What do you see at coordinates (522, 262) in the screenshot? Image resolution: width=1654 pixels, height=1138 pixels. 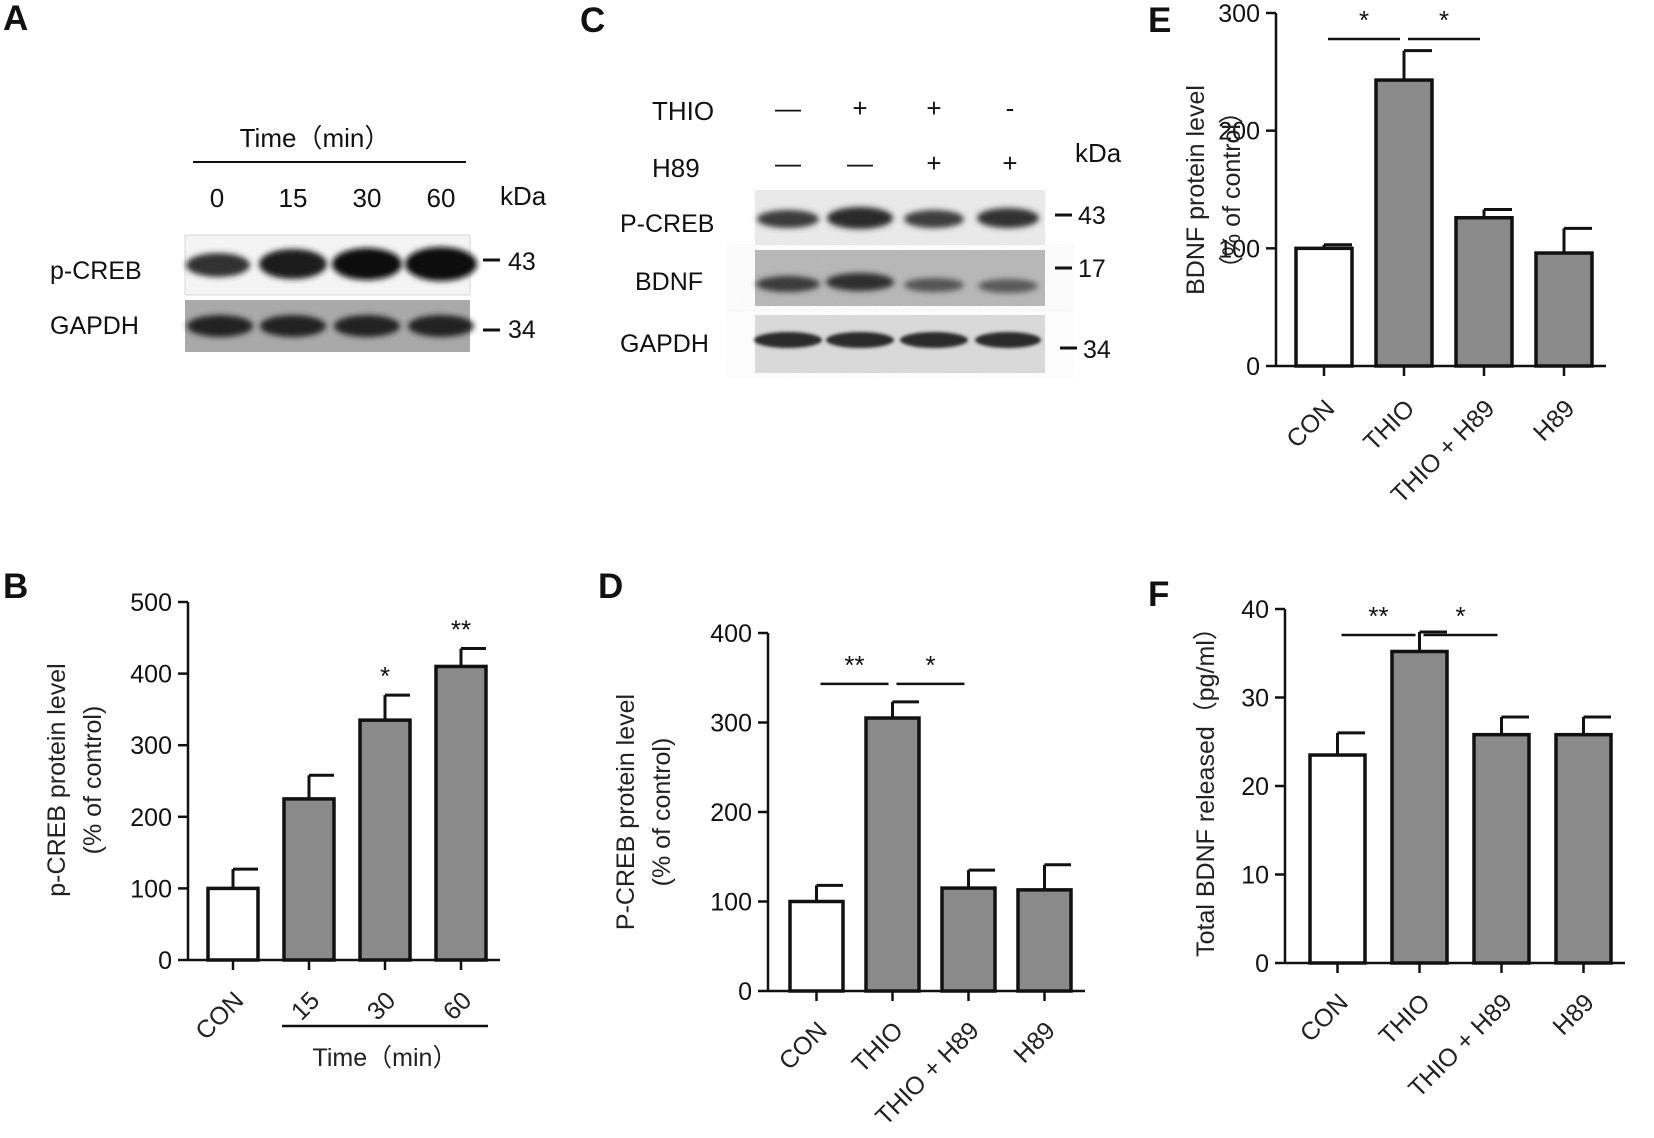 I see `panel-a-marker-43: 43` at bounding box center [522, 262].